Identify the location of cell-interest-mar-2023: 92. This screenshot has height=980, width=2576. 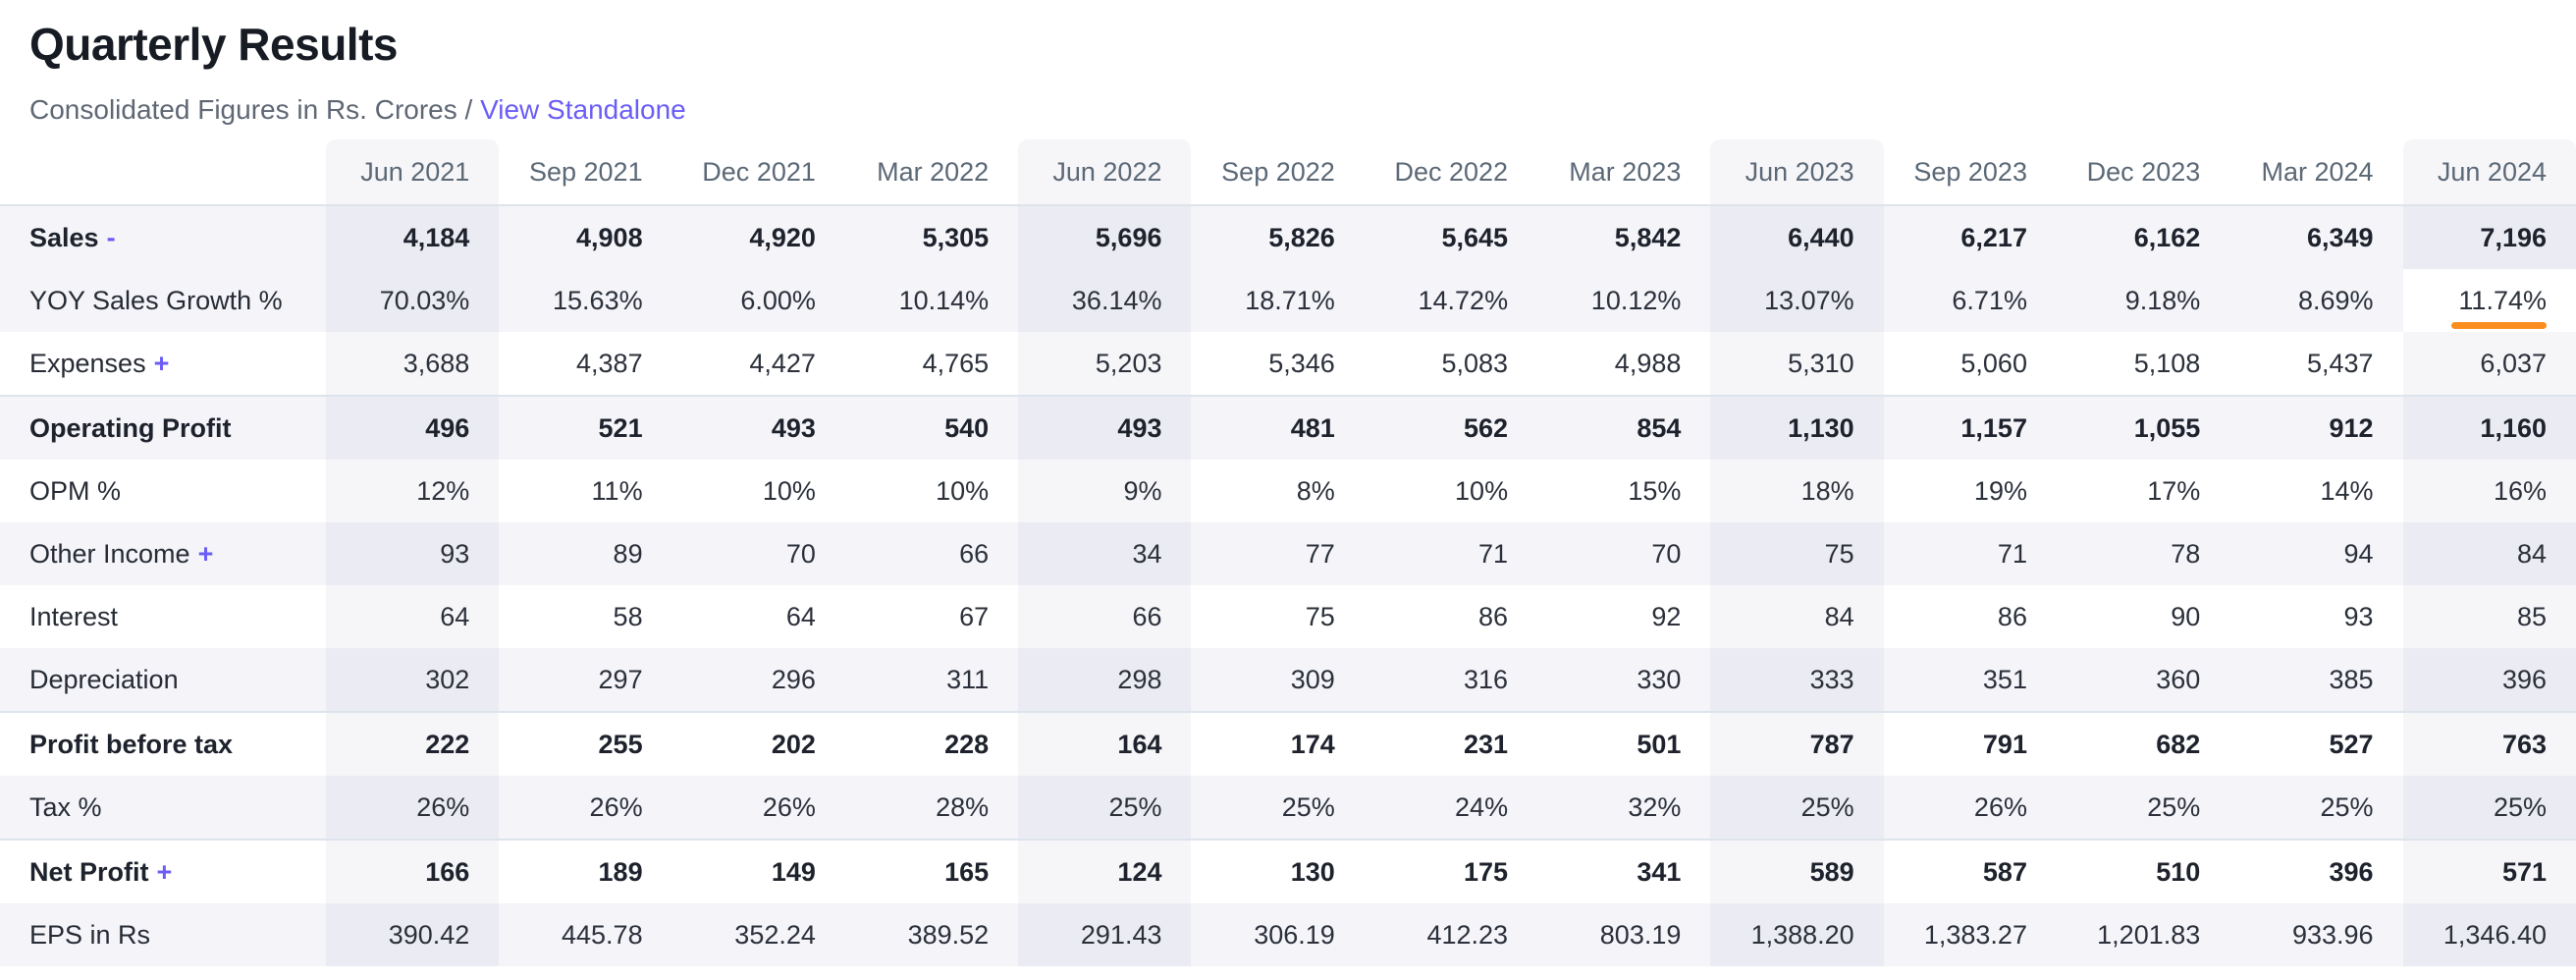
(1666, 616).